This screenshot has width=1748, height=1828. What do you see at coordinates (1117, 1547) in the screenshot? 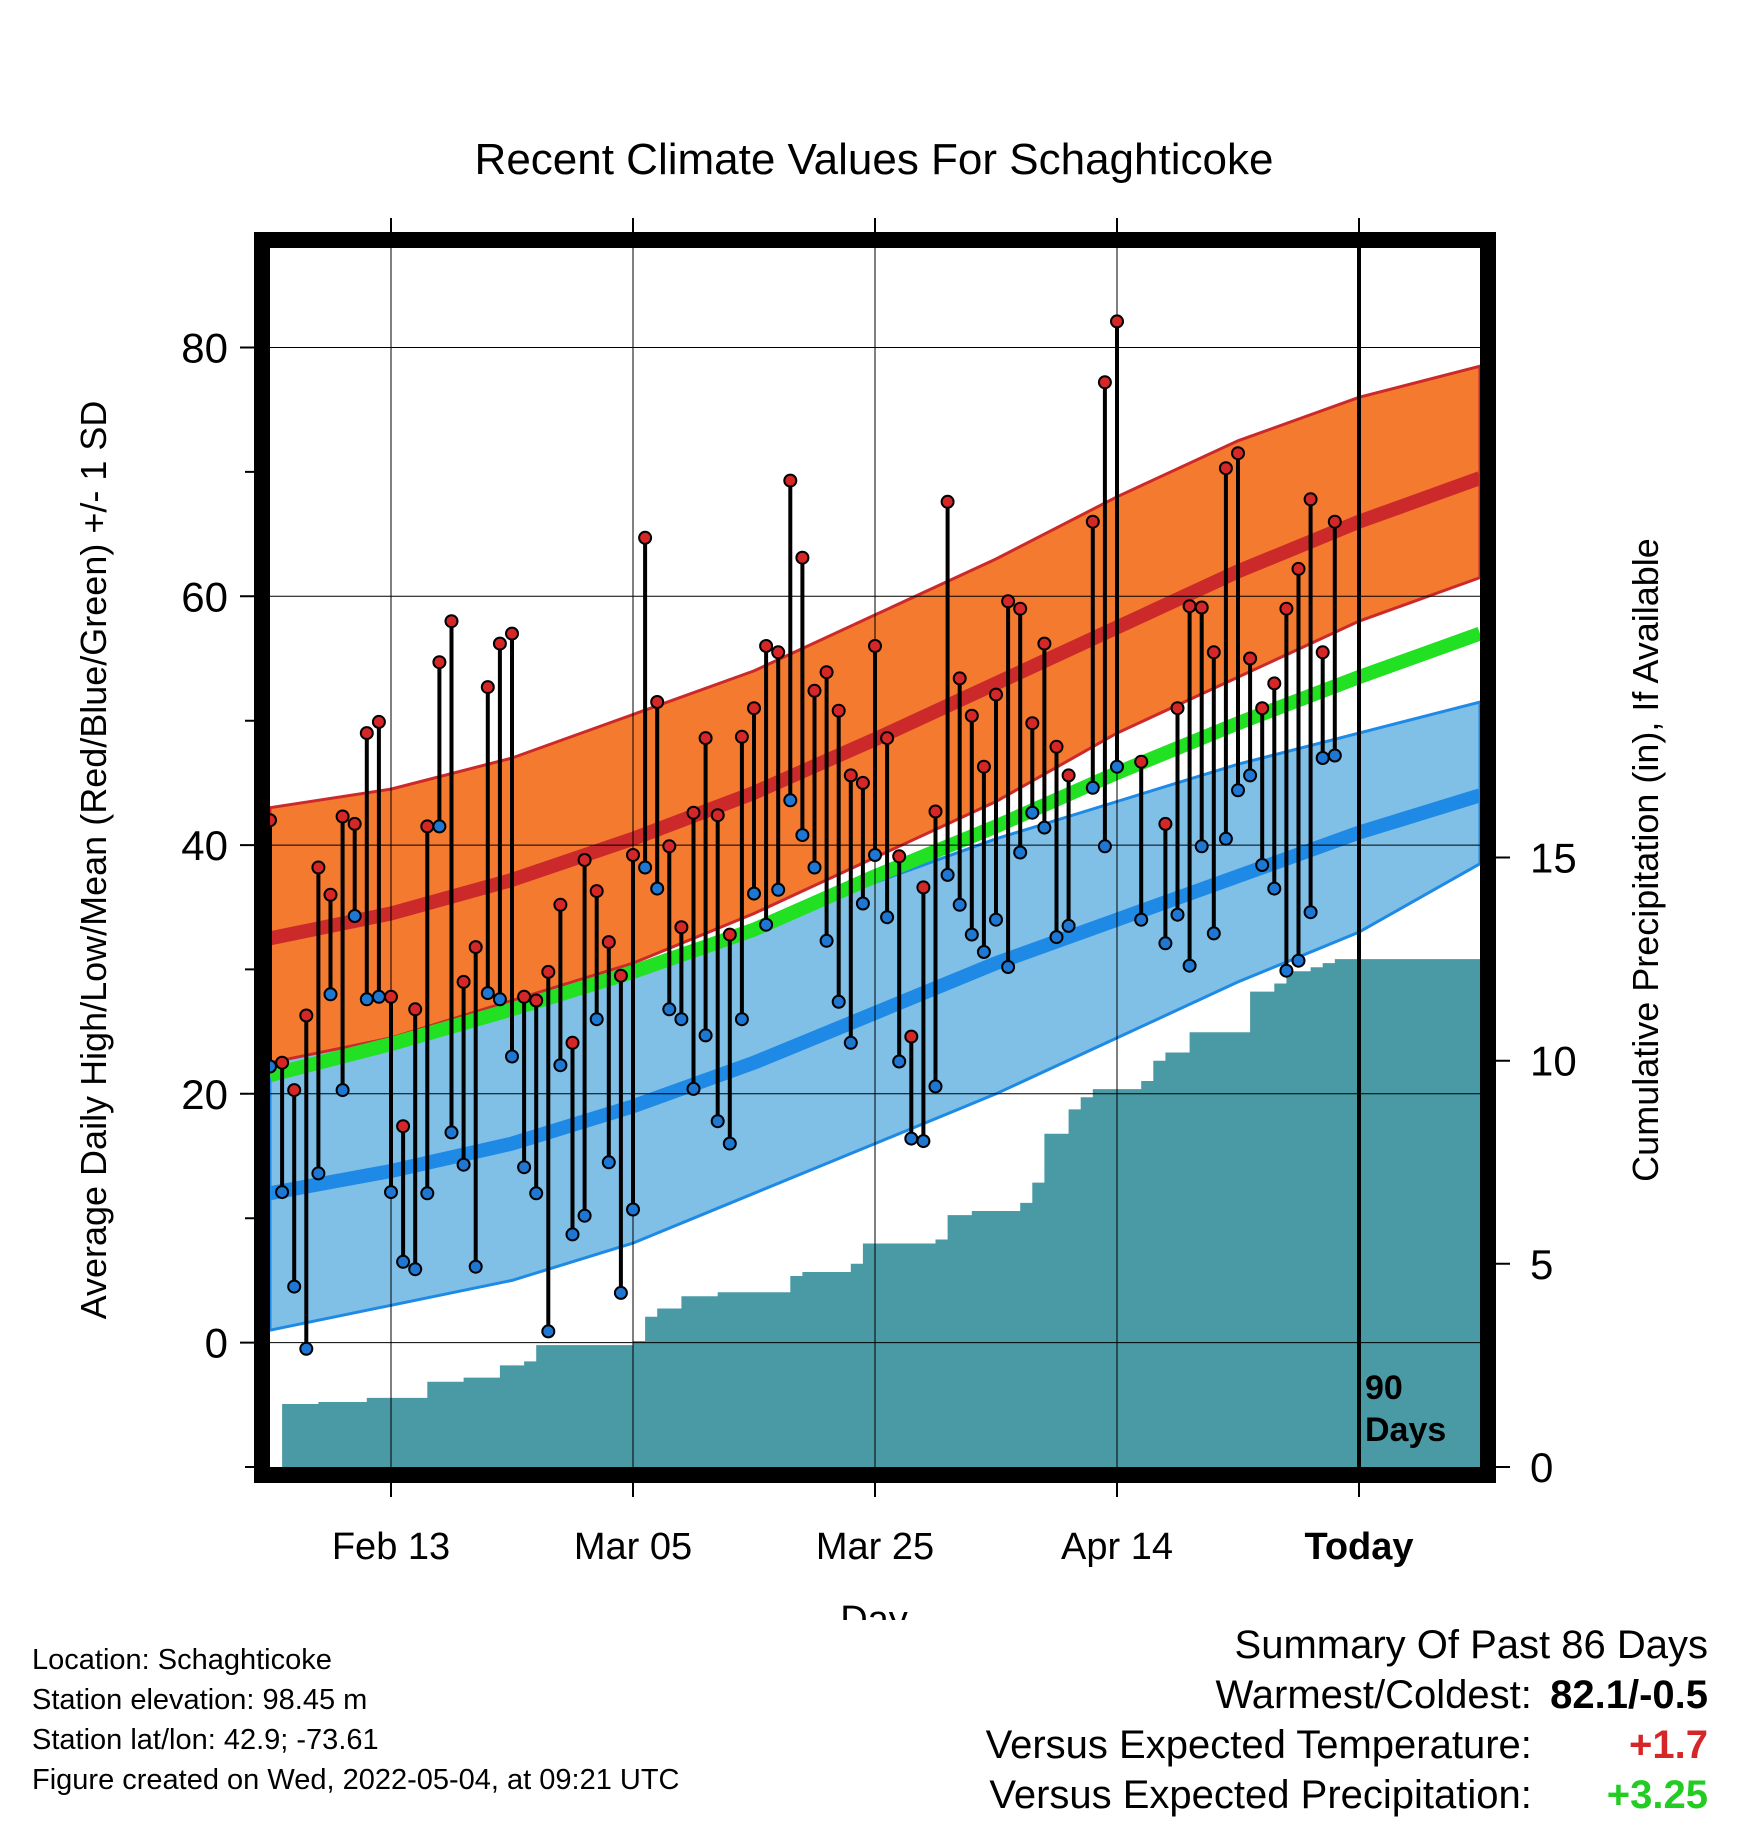
I see `x-tick-label: Apr 14` at bounding box center [1117, 1547].